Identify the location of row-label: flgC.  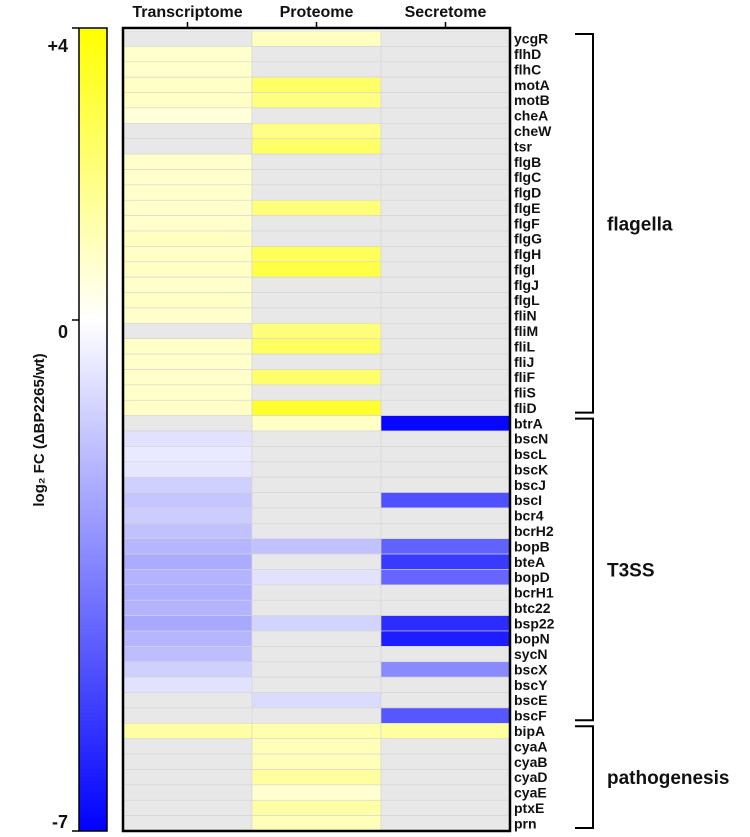
(527, 177).